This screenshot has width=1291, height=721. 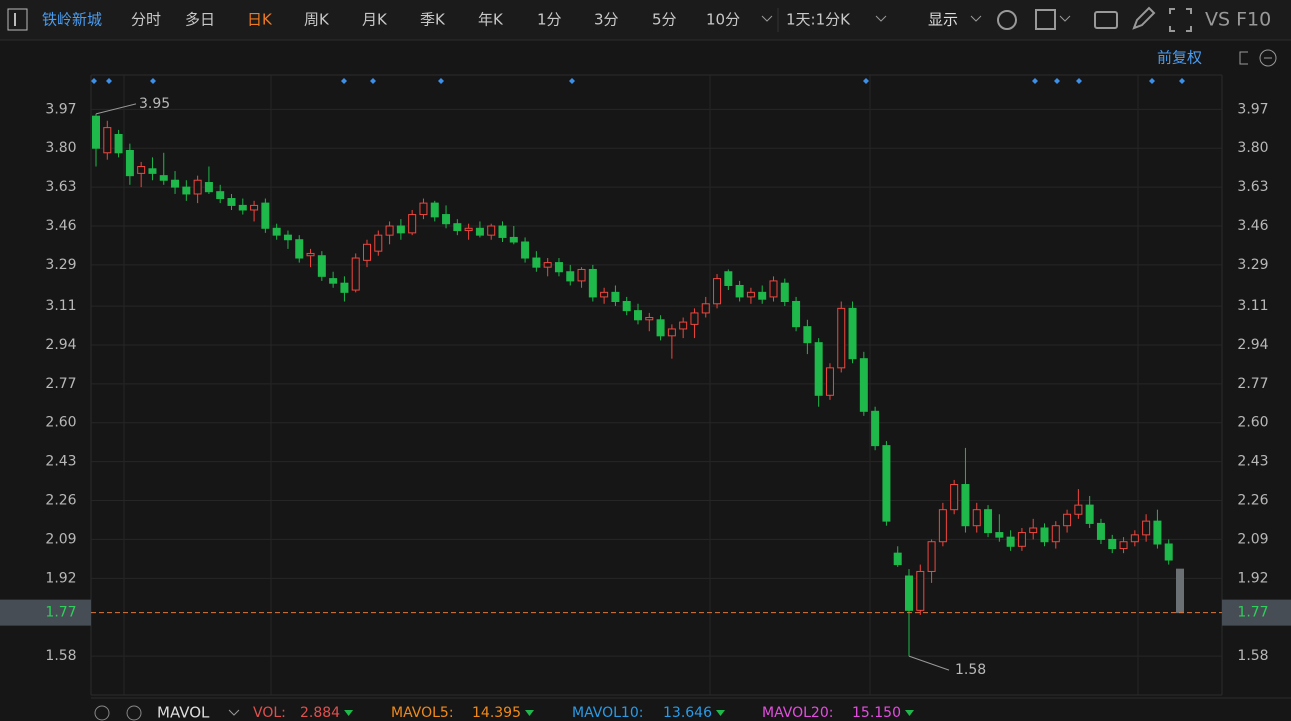 What do you see at coordinates (1252, 423) in the screenshot?
I see `y-tick-label-right: 2.60` at bounding box center [1252, 423].